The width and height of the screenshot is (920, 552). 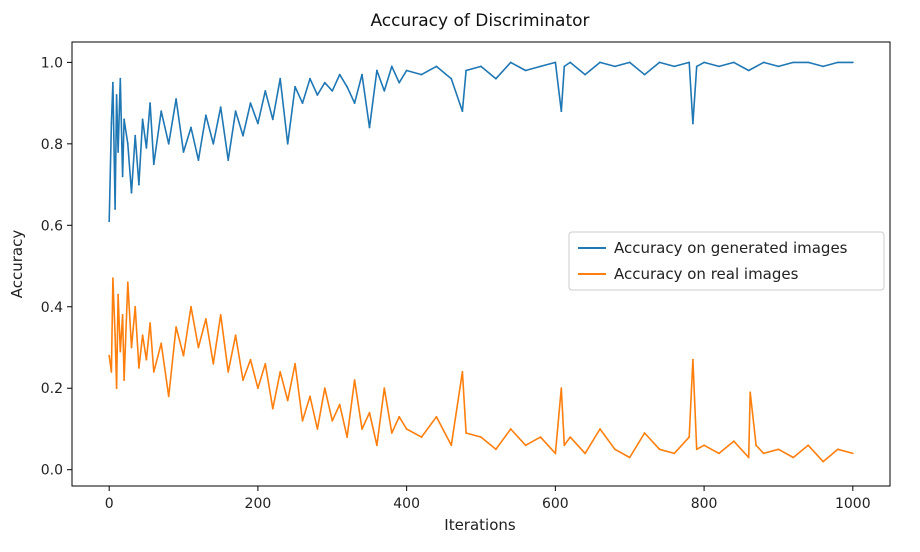 What do you see at coordinates (17, 264) in the screenshot?
I see `y-axis-label: Accuracy` at bounding box center [17, 264].